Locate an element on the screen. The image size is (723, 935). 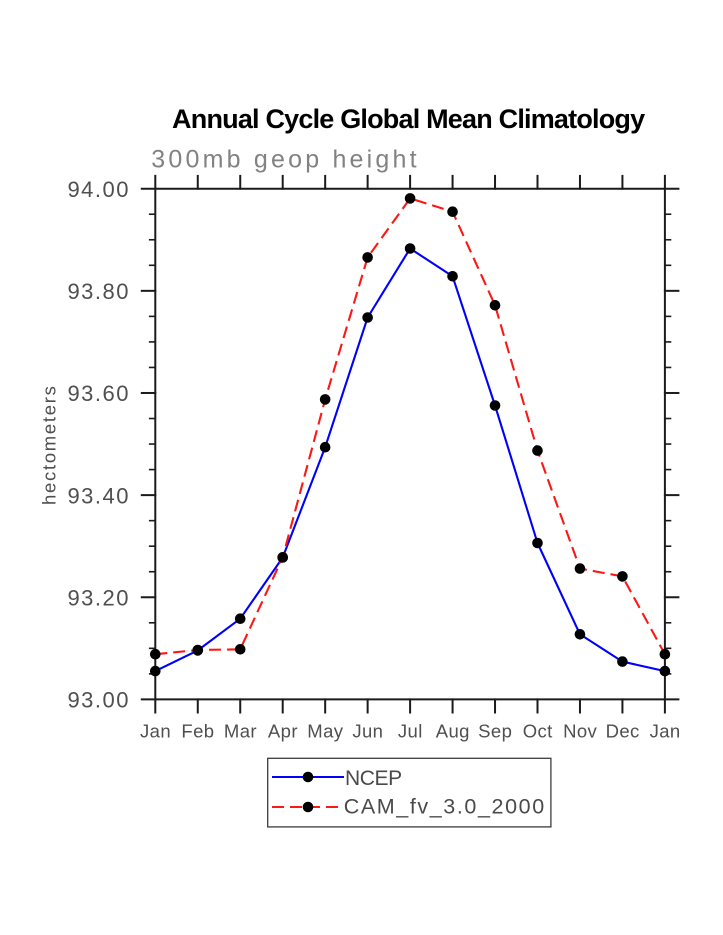
svg-text: Jul is located at coordinates (410, 731).